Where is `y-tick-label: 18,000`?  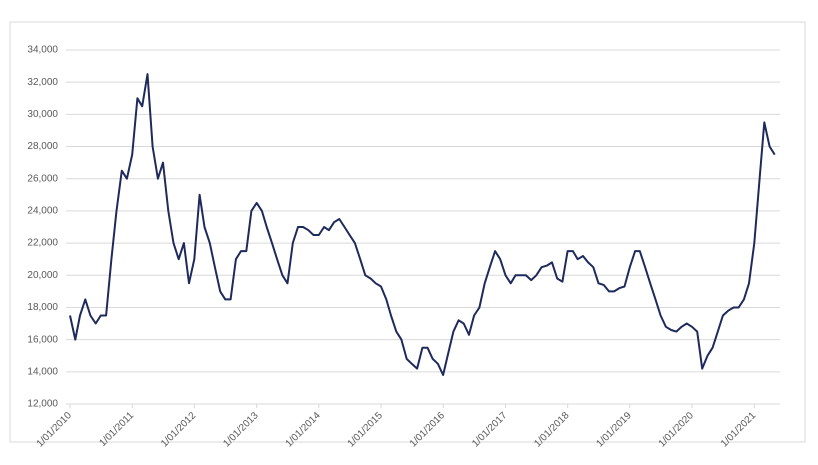 y-tick-label: 18,000 is located at coordinates (42, 307).